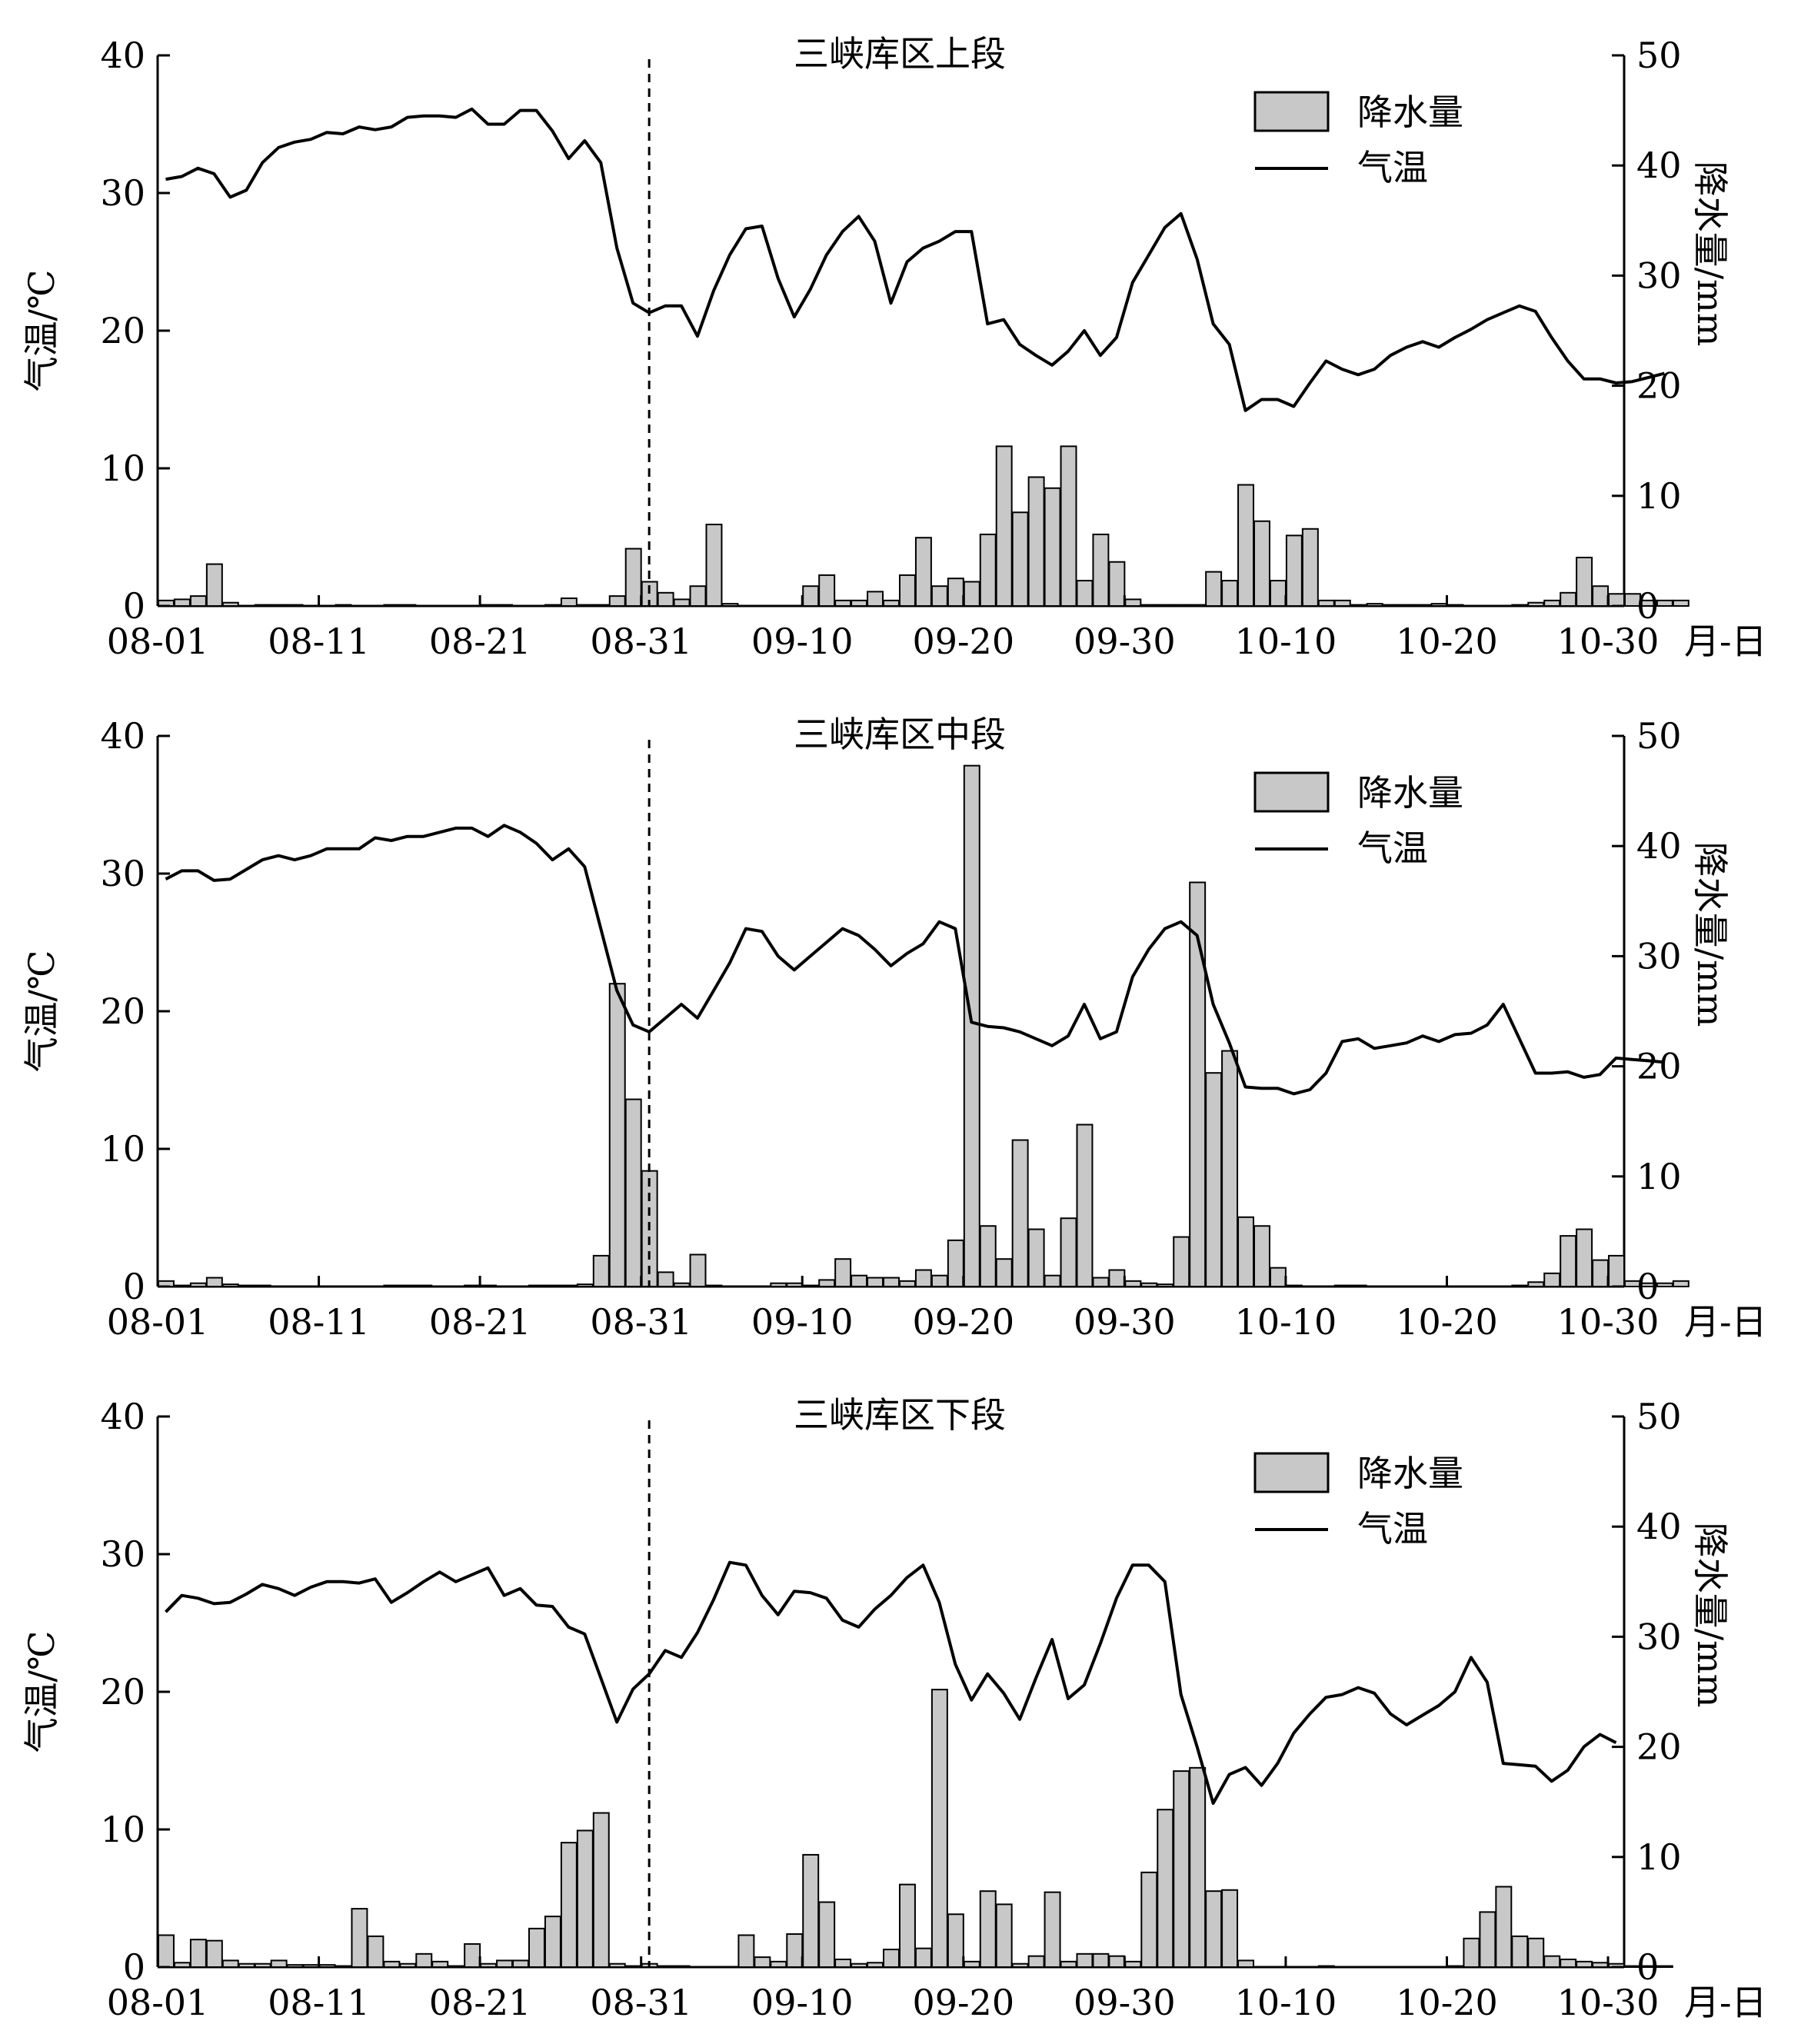  Describe the element at coordinates (122, 330) in the screenshot. I see `y-left-tick-label: 20` at that location.